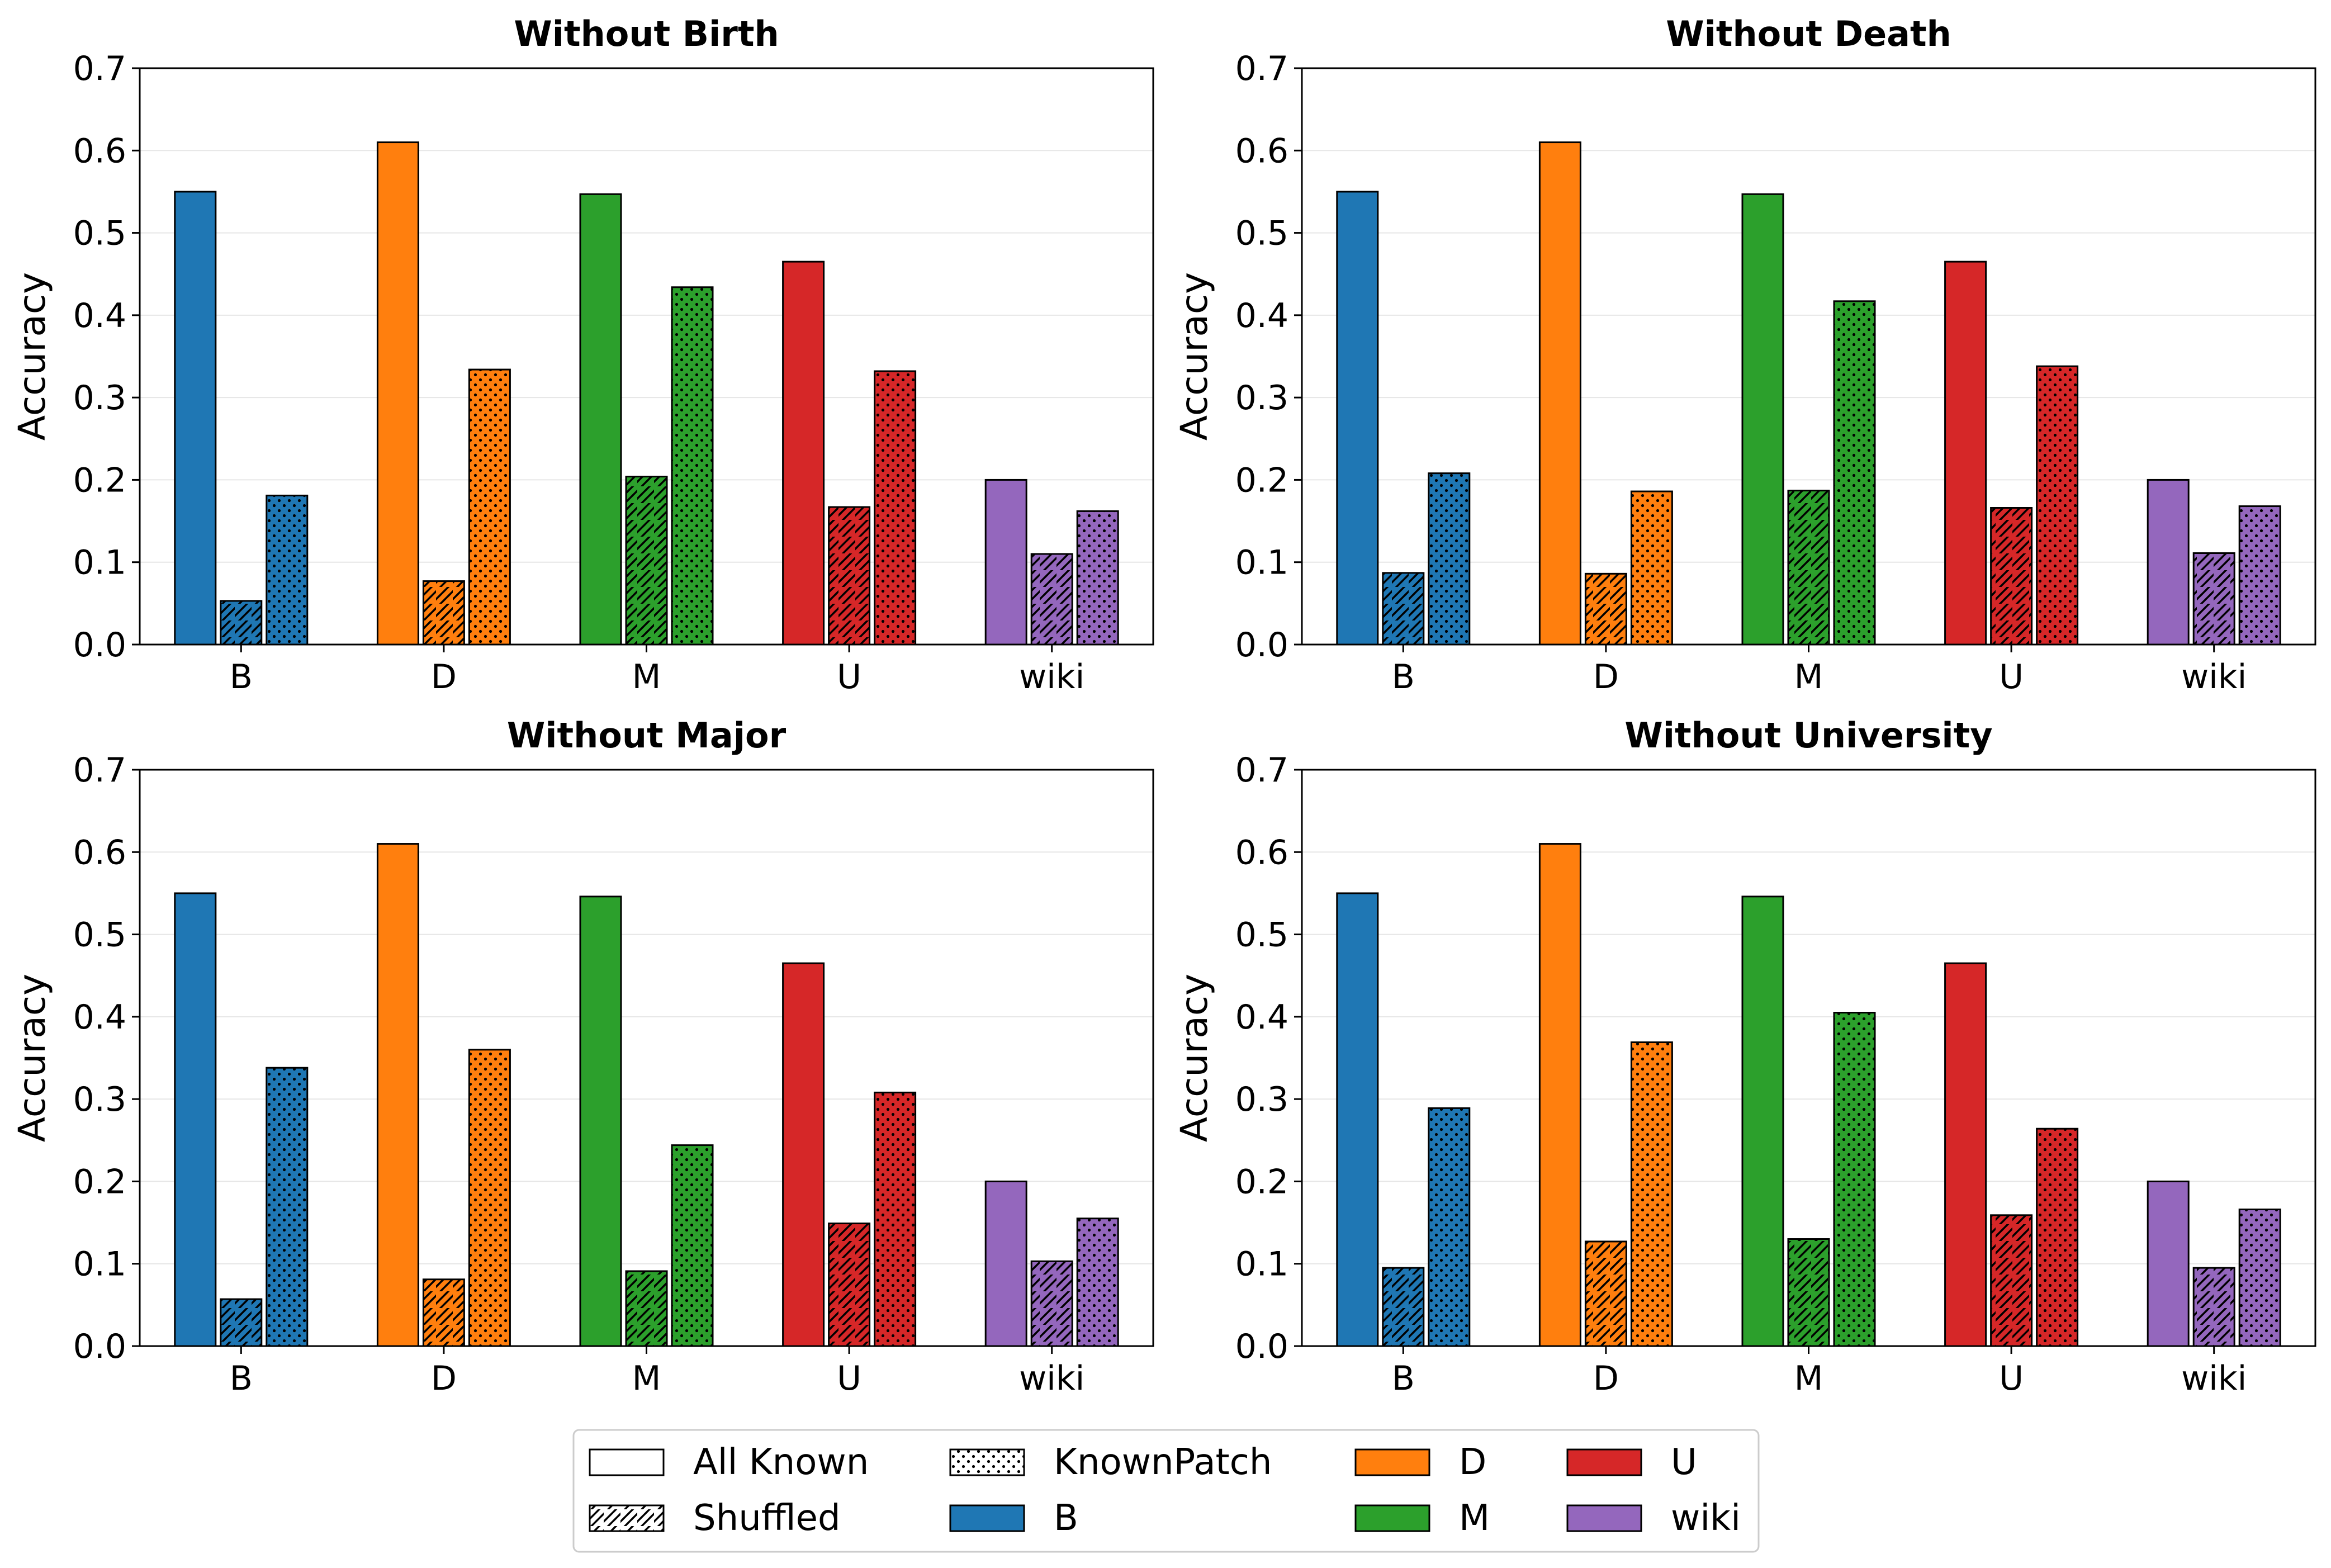  What do you see at coordinates (2011, 576) in the screenshot?
I see `bar-U-hatch` at bounding box center [2011, 576].